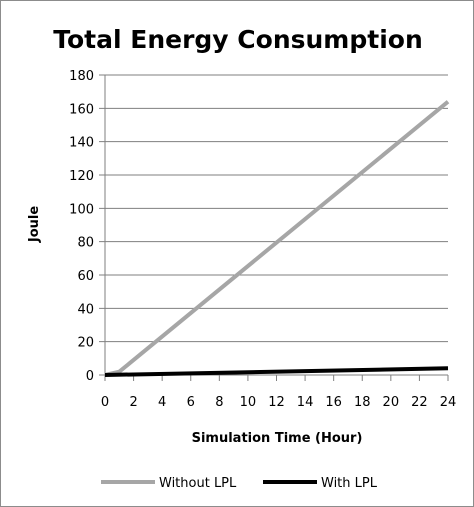  I want to click on legend-label-0: Without LPL, so click(198, 483).